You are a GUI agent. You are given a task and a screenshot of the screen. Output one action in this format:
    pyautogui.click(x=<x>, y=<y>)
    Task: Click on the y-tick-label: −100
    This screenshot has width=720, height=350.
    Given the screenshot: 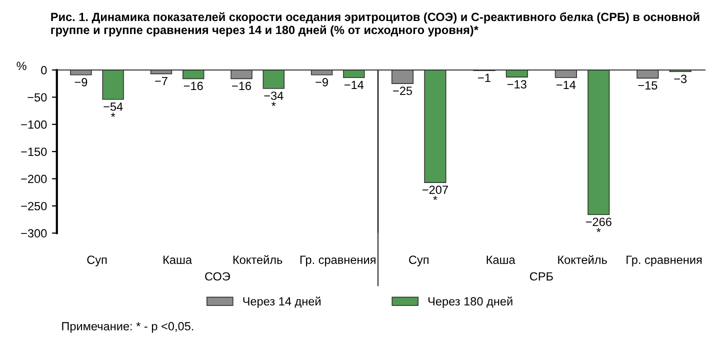 What is the action you would take?
    pyautogui.click(x=34, y=124)
    